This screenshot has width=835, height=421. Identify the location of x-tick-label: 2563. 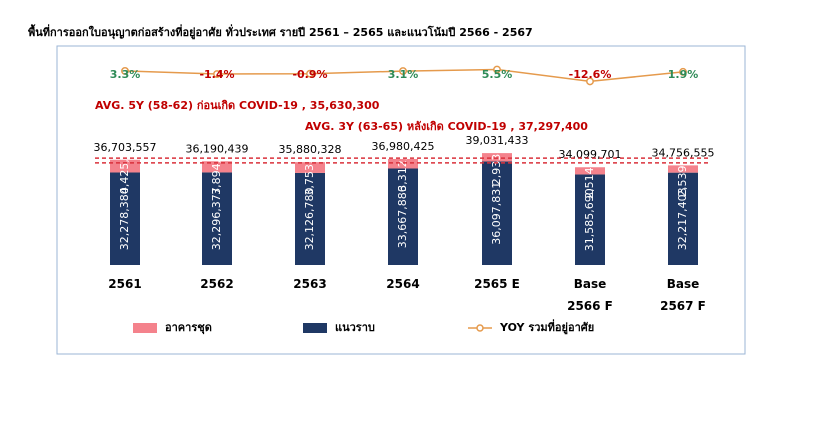
(310, 284).